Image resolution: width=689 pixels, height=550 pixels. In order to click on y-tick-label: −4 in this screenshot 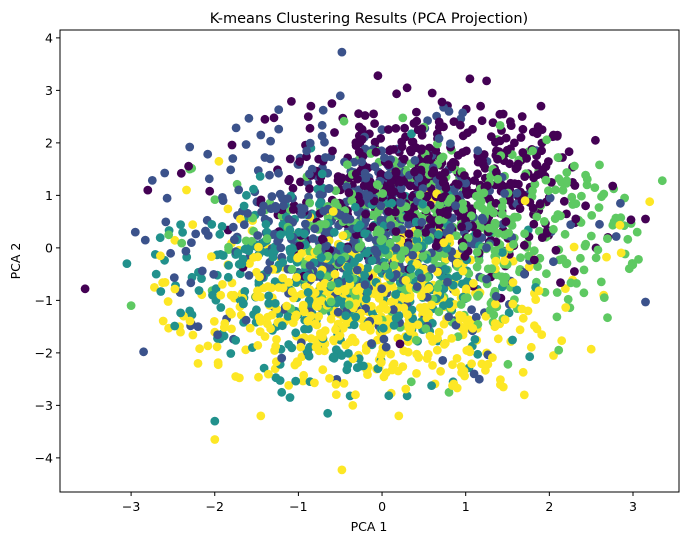, I will do `click(44, 457)`.